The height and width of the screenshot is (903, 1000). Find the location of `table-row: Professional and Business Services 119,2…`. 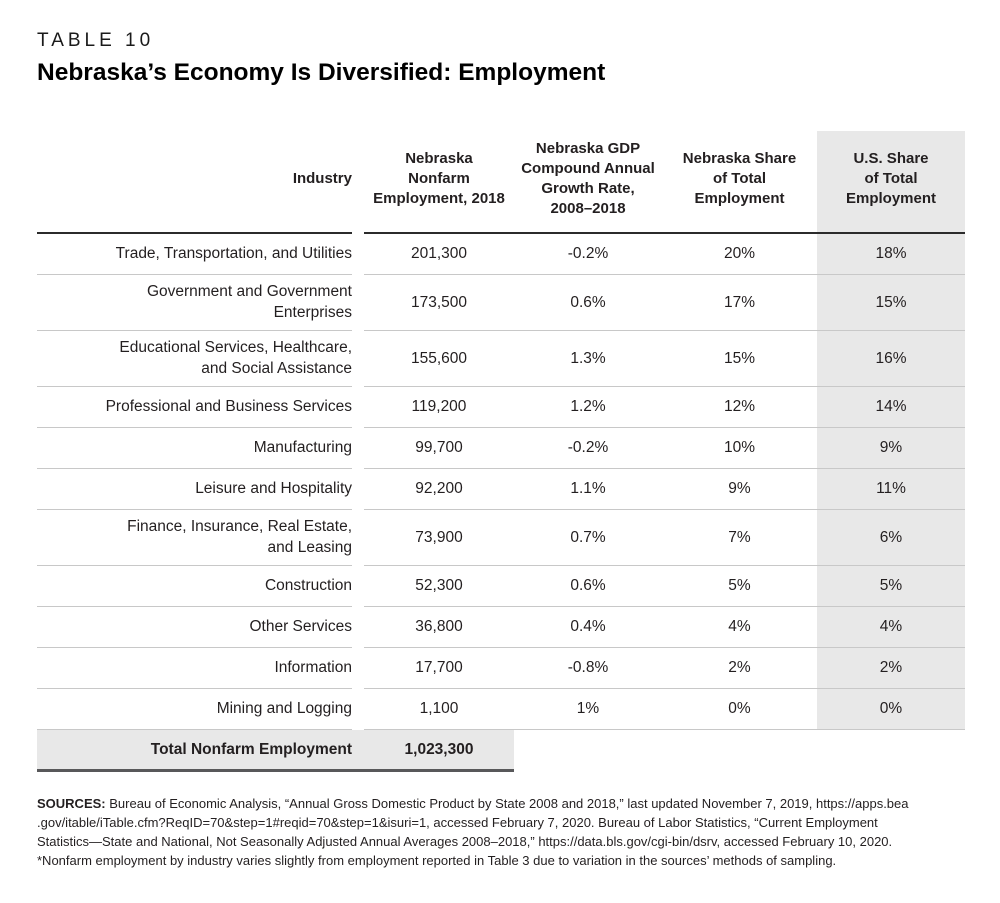

table-row: Professional and Business Services 119,2… is located at coordinates (501, 408).